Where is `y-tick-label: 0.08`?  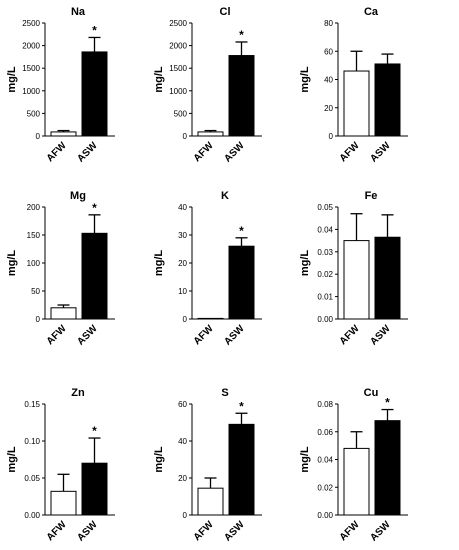
y-tick-label: 0.08 is located at coordinates (325, 404).